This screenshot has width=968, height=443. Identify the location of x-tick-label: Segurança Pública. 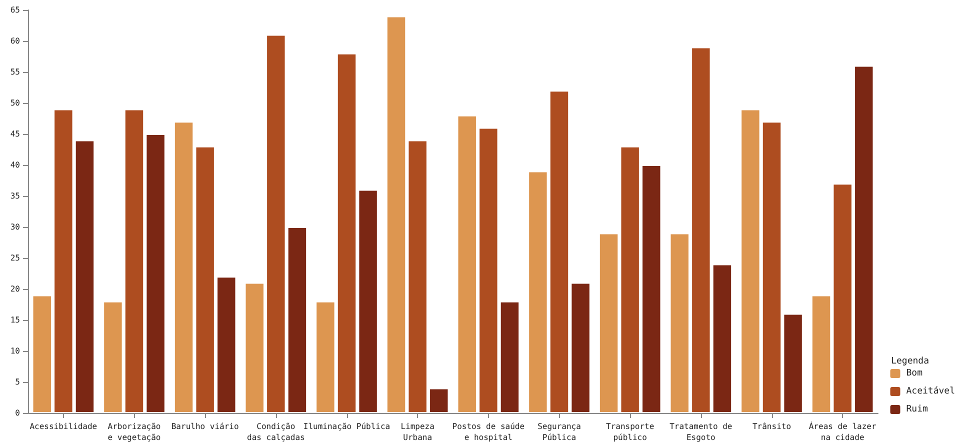
(560, 432).